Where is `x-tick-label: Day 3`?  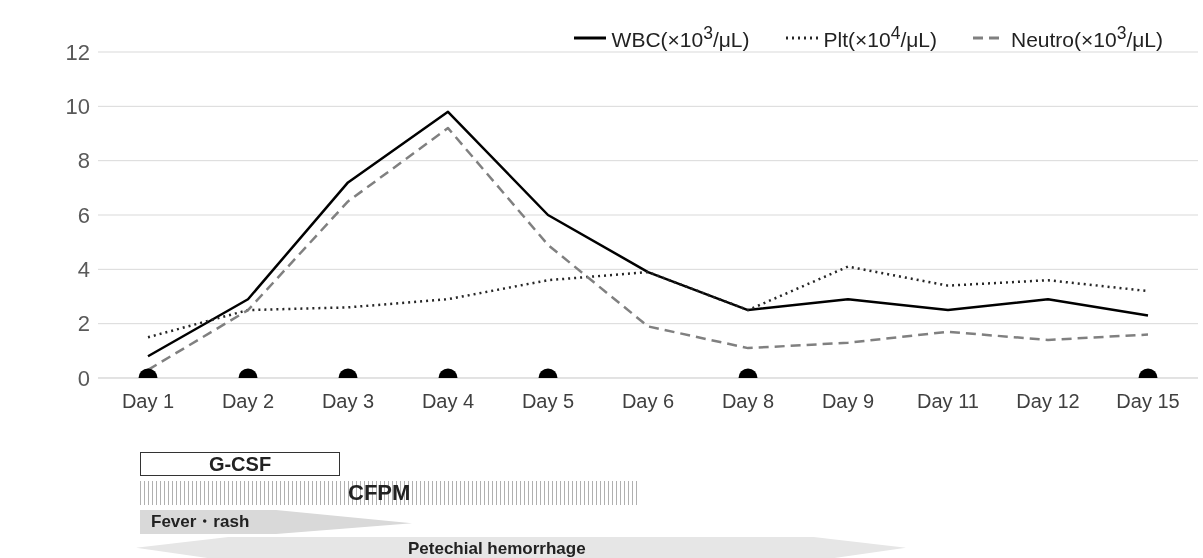
x-tick-label: Day 3 is located at coordinates (348, 401).